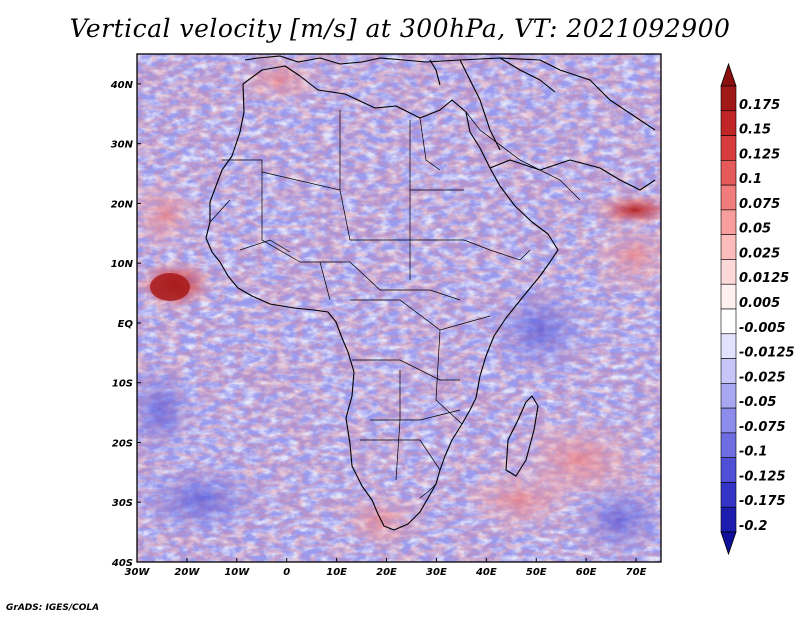 The image size is (800, 618). Describe the element at coordinates (755, 130) in the screenshot. I see `colorbar-label: 0.15` at that location.